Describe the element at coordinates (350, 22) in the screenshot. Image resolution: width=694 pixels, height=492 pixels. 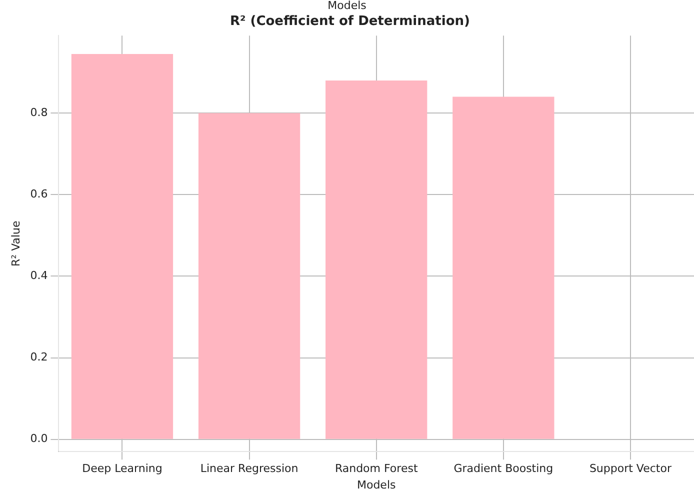
I see `chart-title: R² (Coefficient of Determination)` at that location.